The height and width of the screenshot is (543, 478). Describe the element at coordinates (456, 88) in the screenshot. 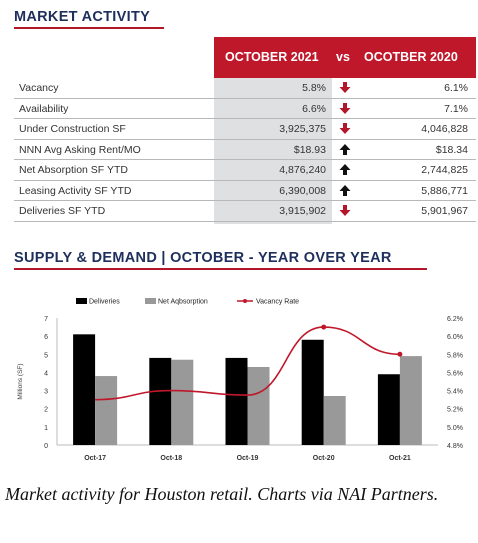

I see `row-prior-value: 6.1%` at that location.